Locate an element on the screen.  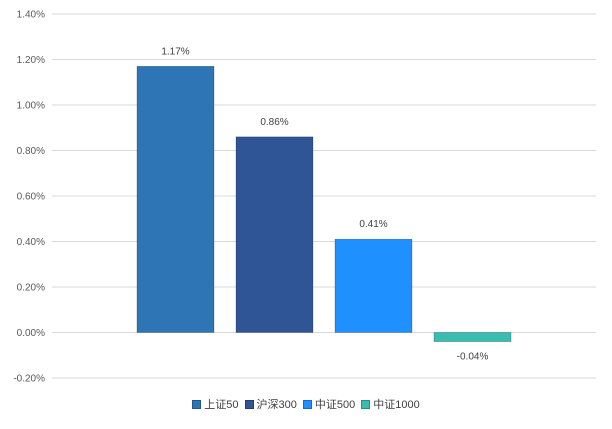
y-tick-label: 1.40% is located at coordinates (31, 15).